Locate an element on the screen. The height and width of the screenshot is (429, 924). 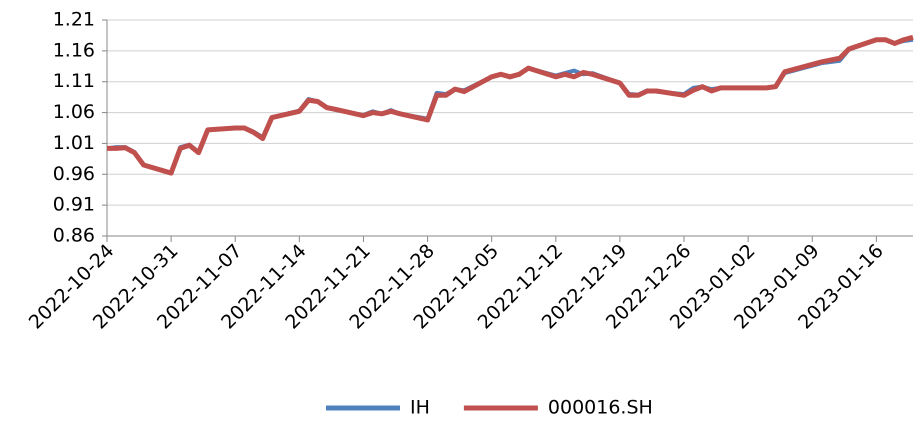
y-tick-label: 1.06 is located at coordinates (74, 112).